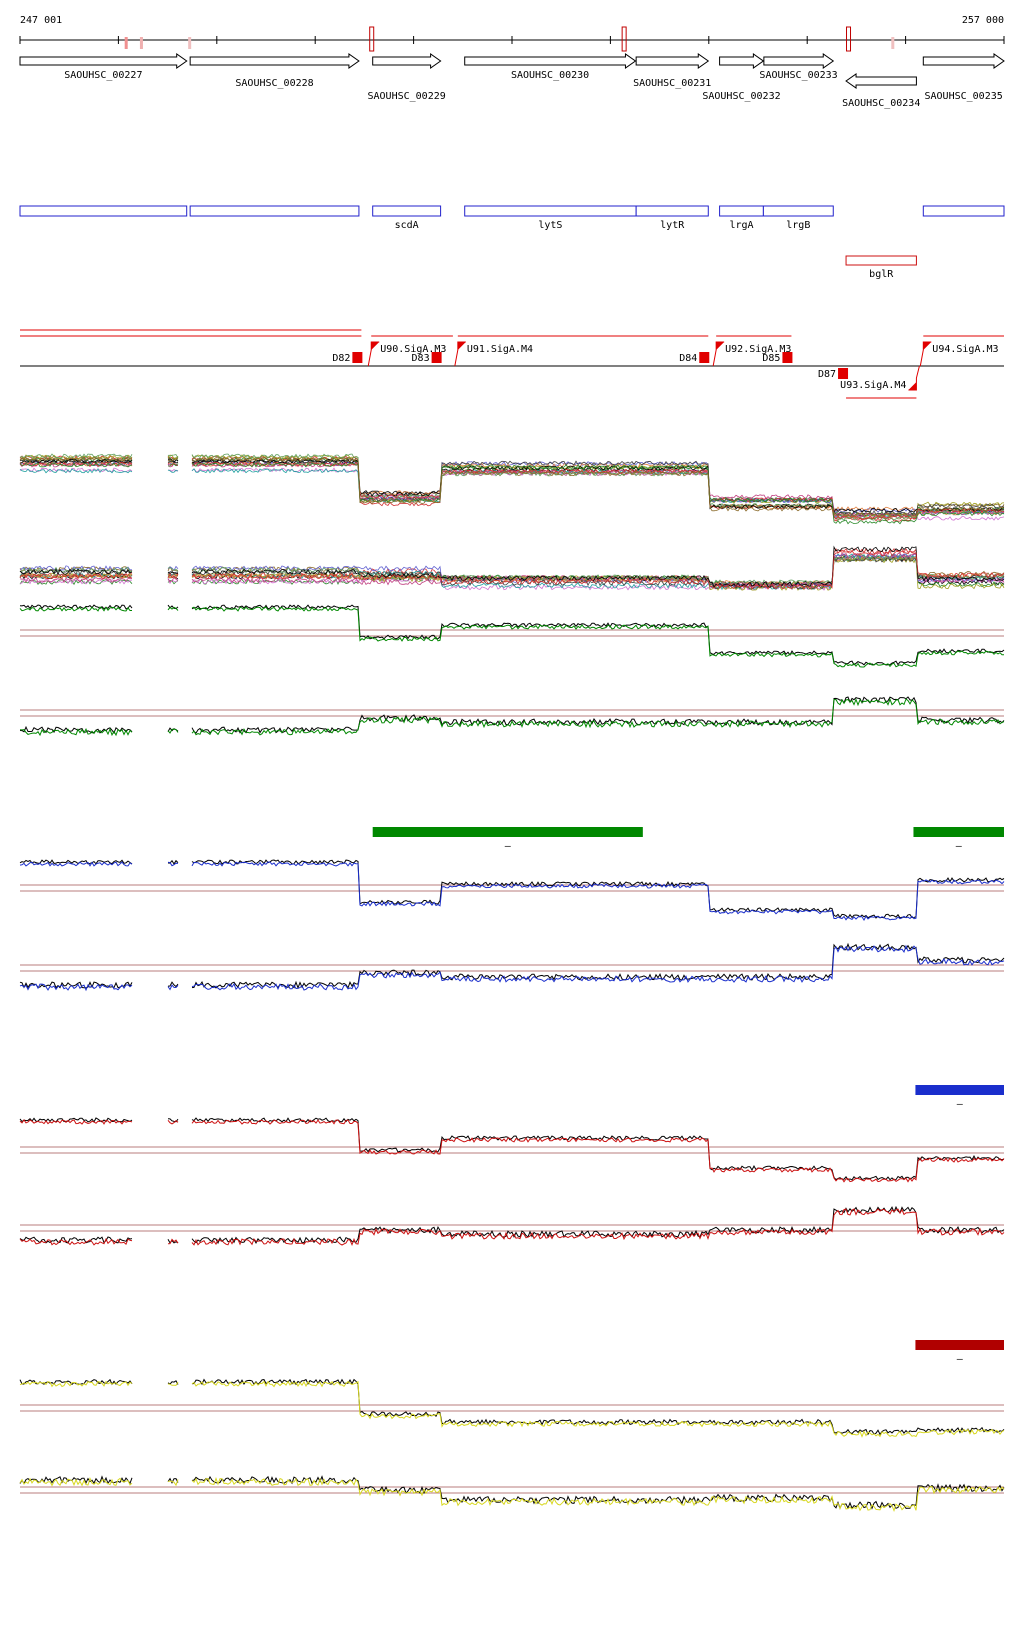 Image resolution: width=1024 pixels, height=1640 pixels. I want to click on promoter-label: U91.SigA.M4, so click(500, 349).